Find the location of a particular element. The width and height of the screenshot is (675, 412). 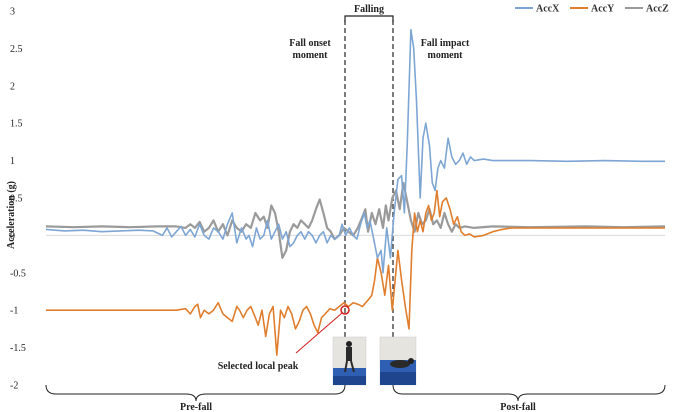

y-tick-label: 0 is located at coordinates (12, 236).